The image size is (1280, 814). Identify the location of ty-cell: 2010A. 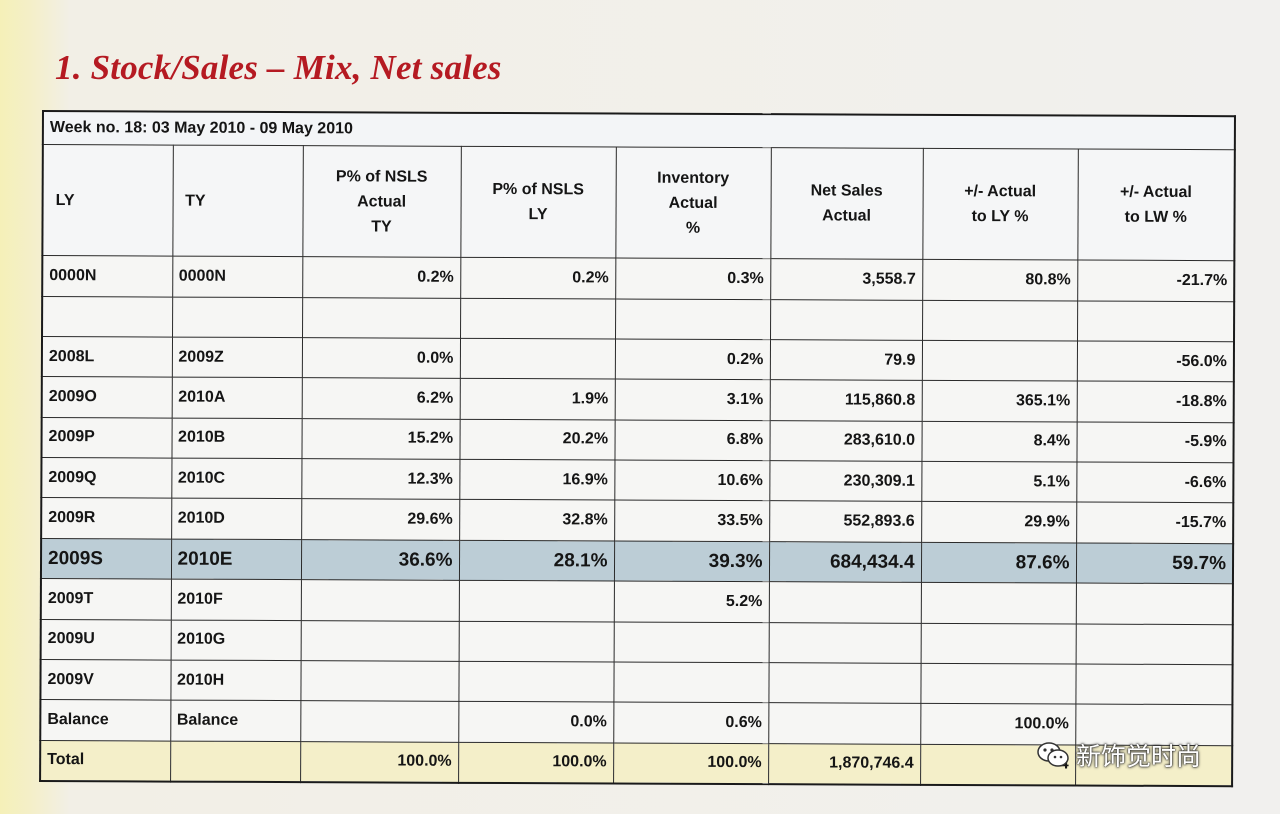
(236, 398).